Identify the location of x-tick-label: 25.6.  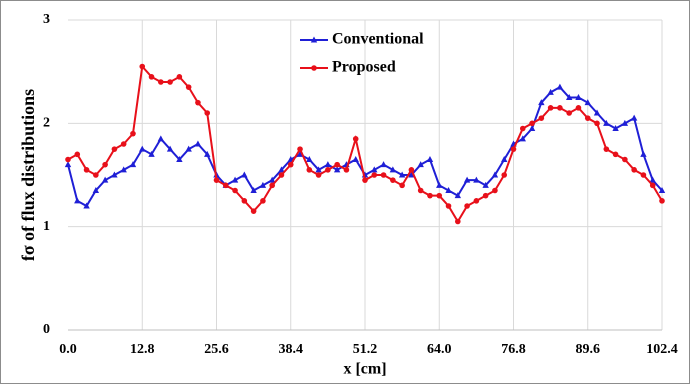
(216, 349).